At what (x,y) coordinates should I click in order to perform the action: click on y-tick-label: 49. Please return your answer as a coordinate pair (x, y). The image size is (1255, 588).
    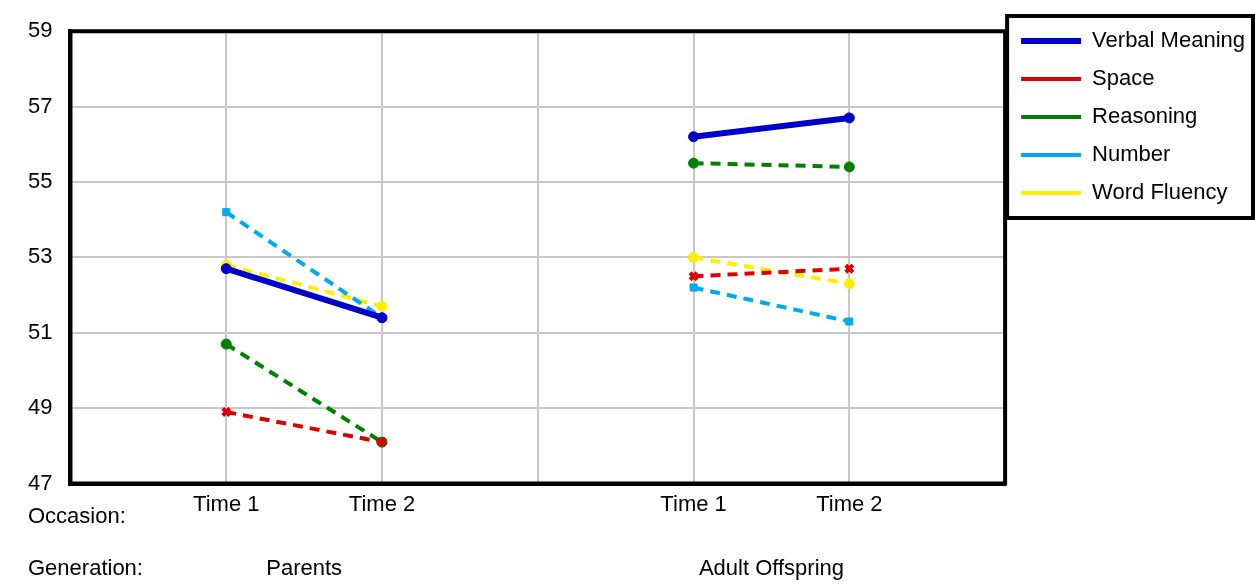
    Looking at the image, I should click on (40, 407).